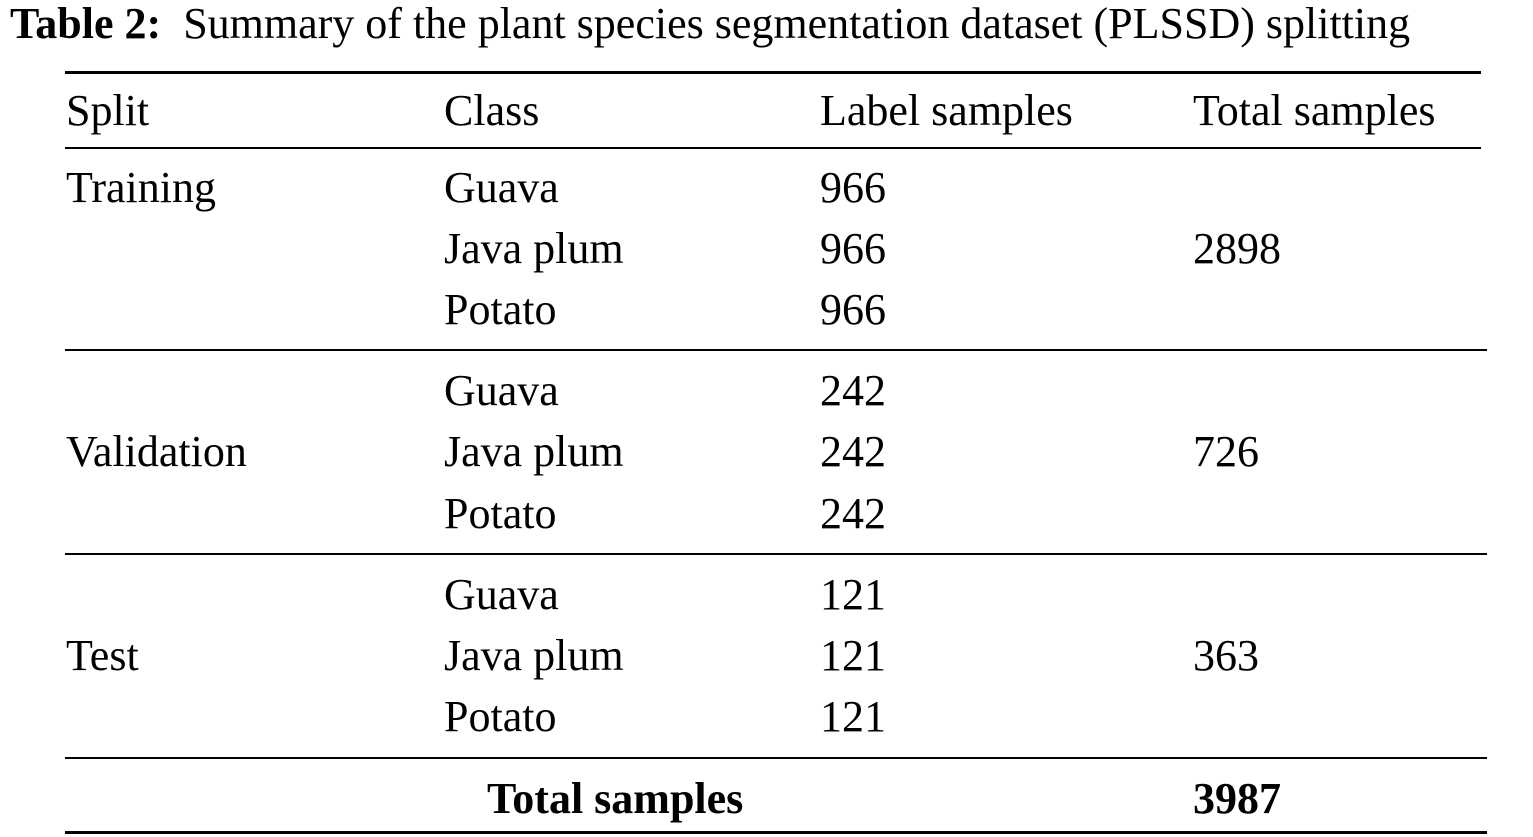 The image size is (1533, 837). What do you see at coordinates (1314, 110) in the screenshot?
I see `header-total-samples: Total samples` at bounding box center [1314, 110].